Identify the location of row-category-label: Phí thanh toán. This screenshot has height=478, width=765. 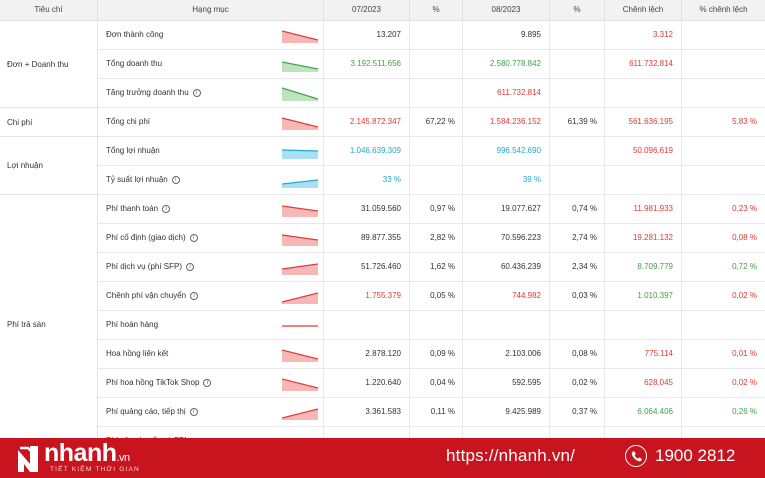
(132, 208).